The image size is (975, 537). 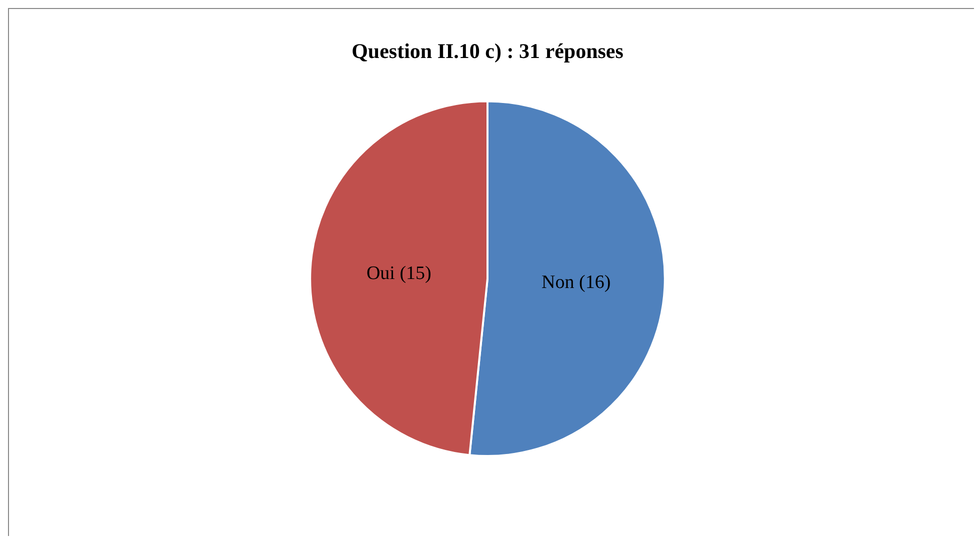 What do you see at coordinates (558, 283) in the screenshot?
I see `slice-label: Non` at bounding box center [558, 283].